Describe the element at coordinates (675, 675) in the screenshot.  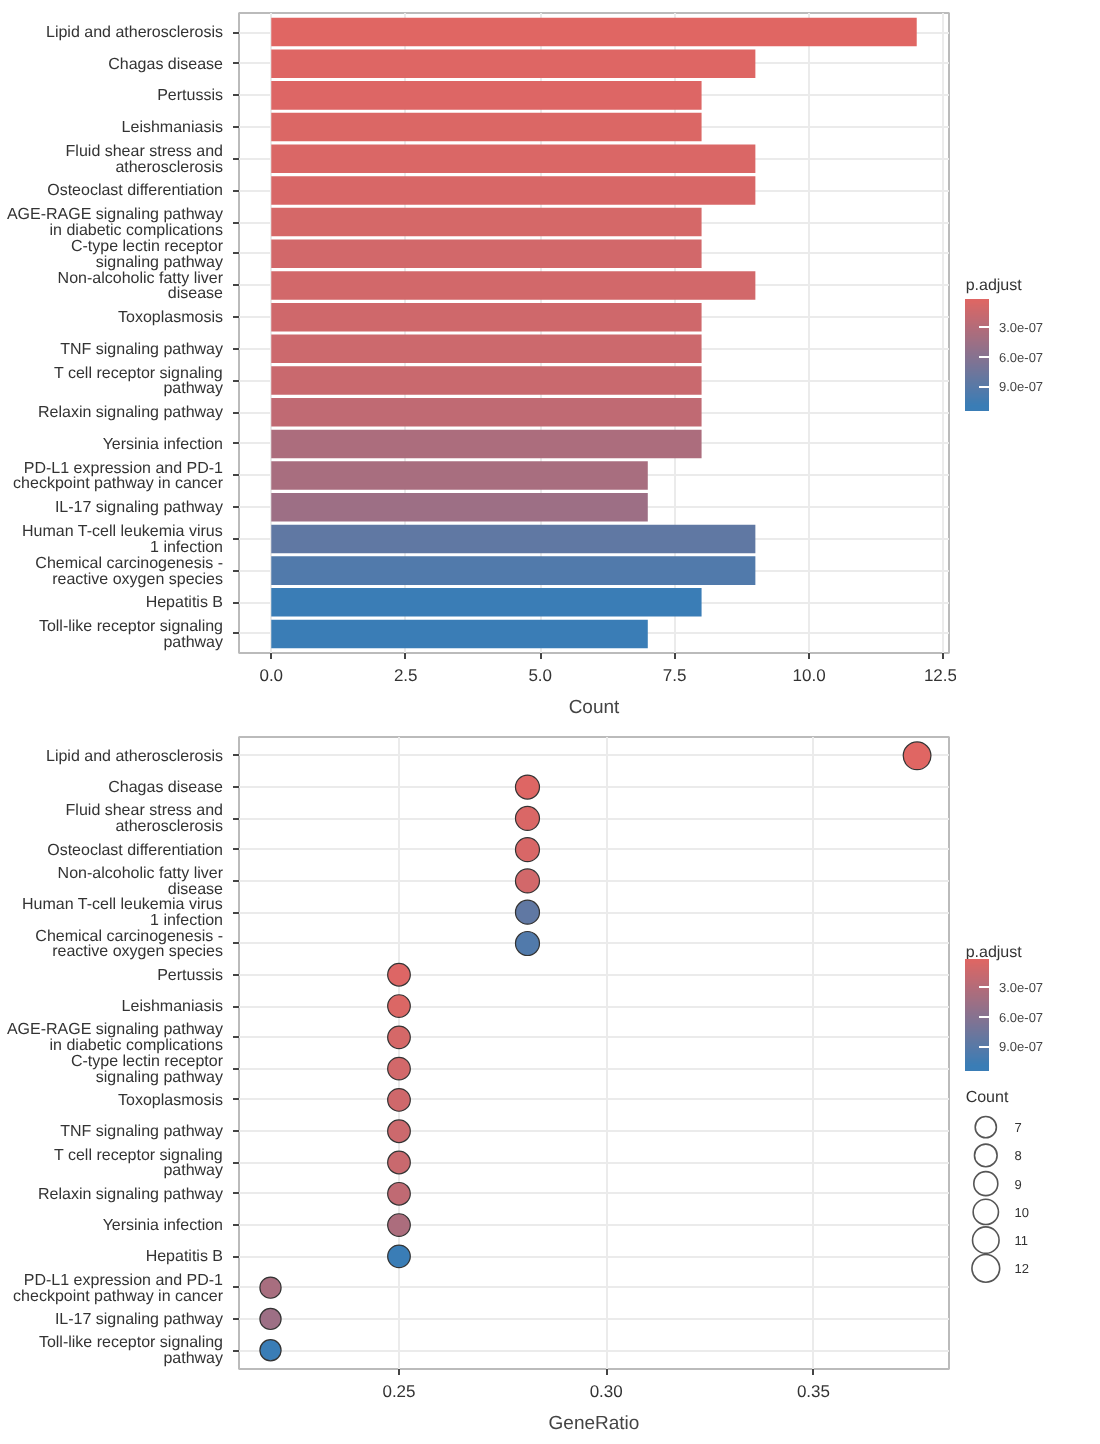
I see `x-tick-label: 7.5` at that location.